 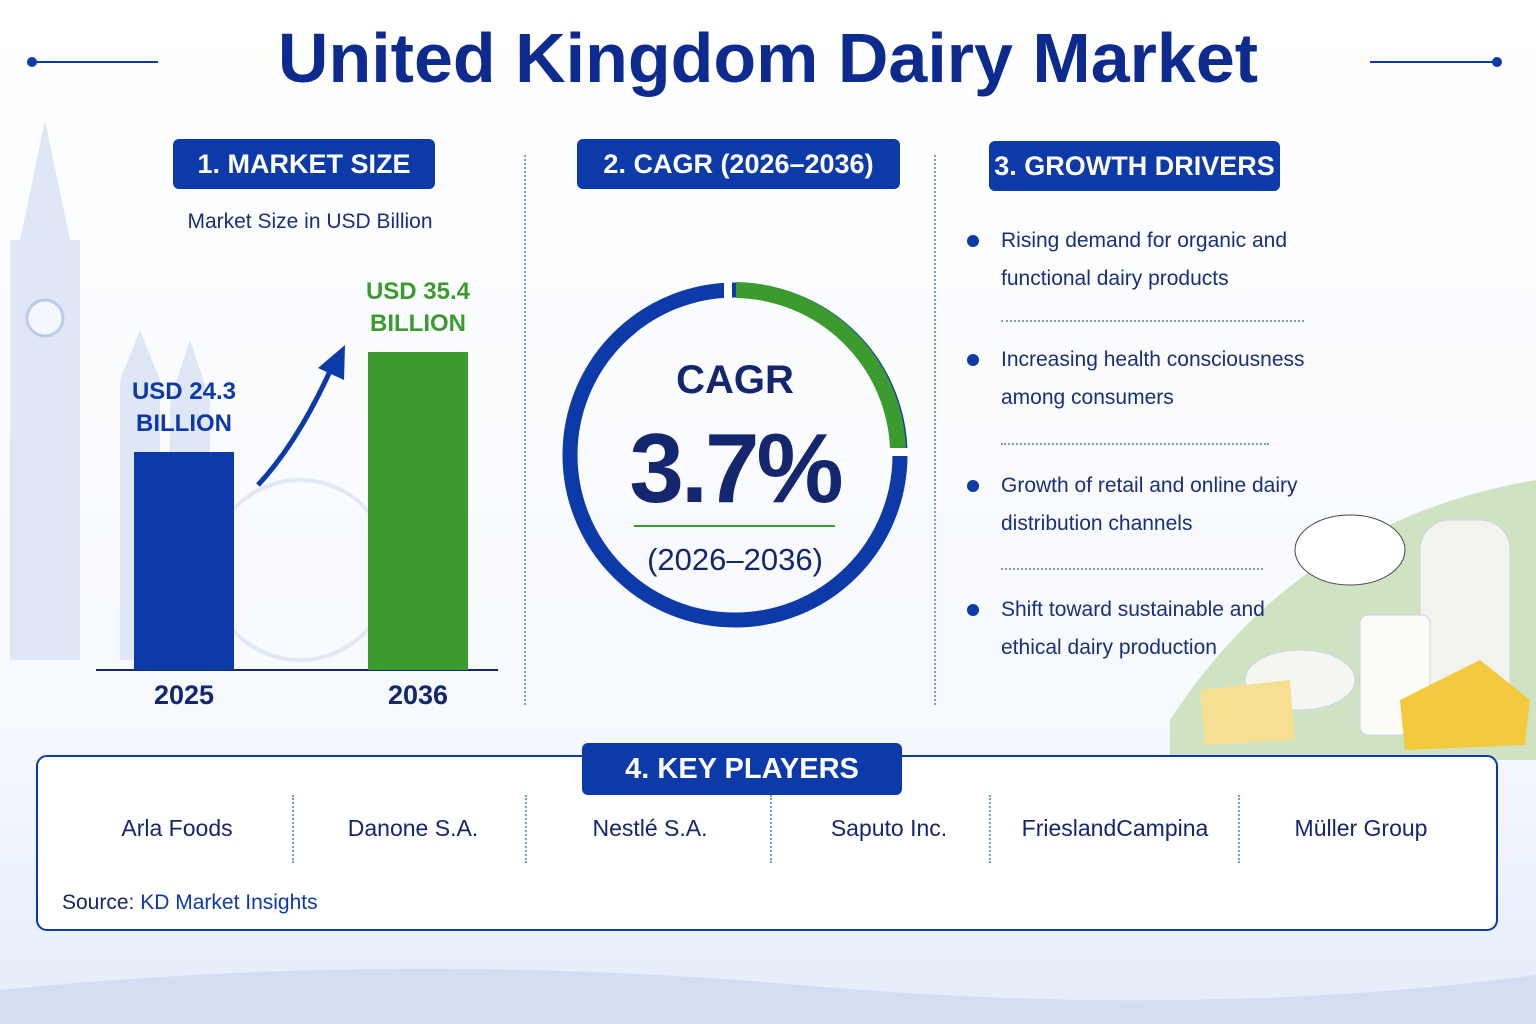 What do you see at coordinates (735, 380) in the screenshot?
I see `cagr-label: CAGR` at bounding box center [735, 380].